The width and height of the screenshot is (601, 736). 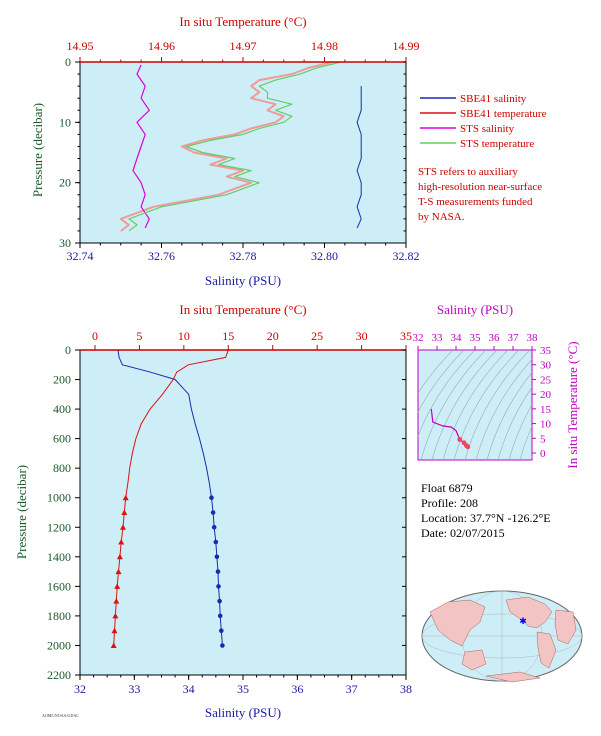 What do you see at coordinates (438, 338) in the screenshot?
I see `ts-sal-tick-label: 33` at bounding box center [438, 338].